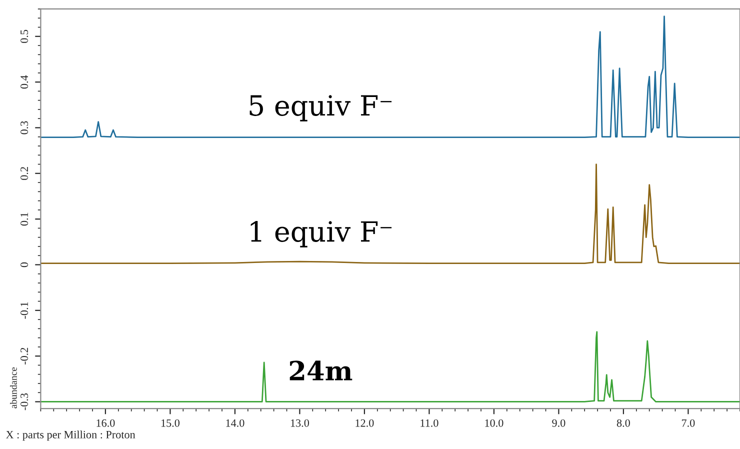 This screenshot has width=740, height=449. Describe the element at coordinates (24, 356) in the screenshot. I see `y-tick-label: -0.2` at that location.